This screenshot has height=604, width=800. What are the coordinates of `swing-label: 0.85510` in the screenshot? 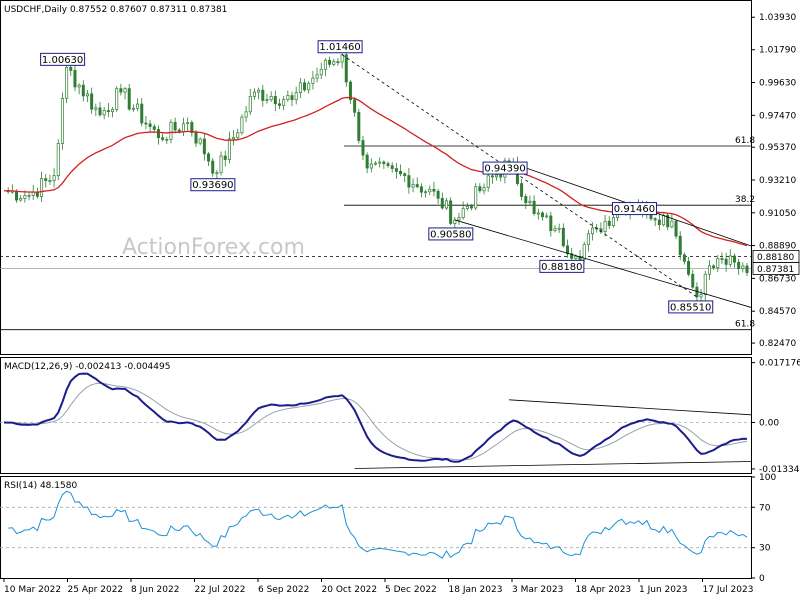 It's located at (690, 307).